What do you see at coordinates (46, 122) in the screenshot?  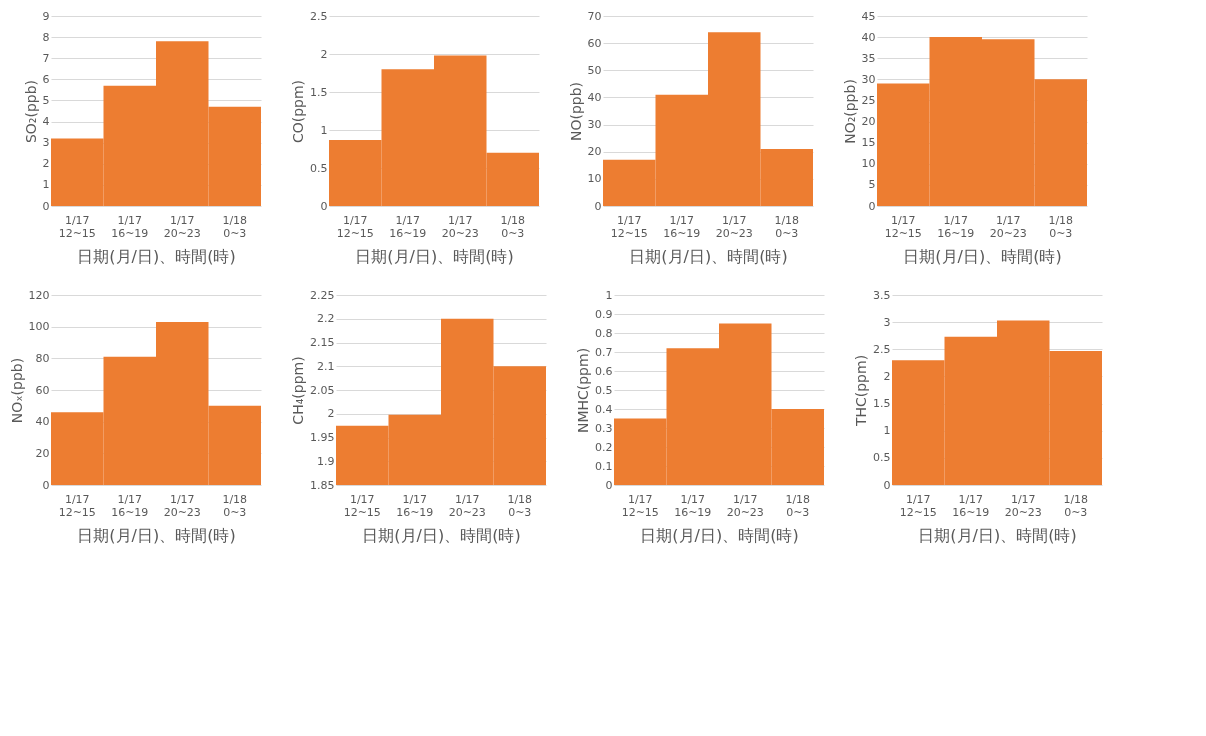 I see `y-tick-label: 4` at bounding box center [46, 122].